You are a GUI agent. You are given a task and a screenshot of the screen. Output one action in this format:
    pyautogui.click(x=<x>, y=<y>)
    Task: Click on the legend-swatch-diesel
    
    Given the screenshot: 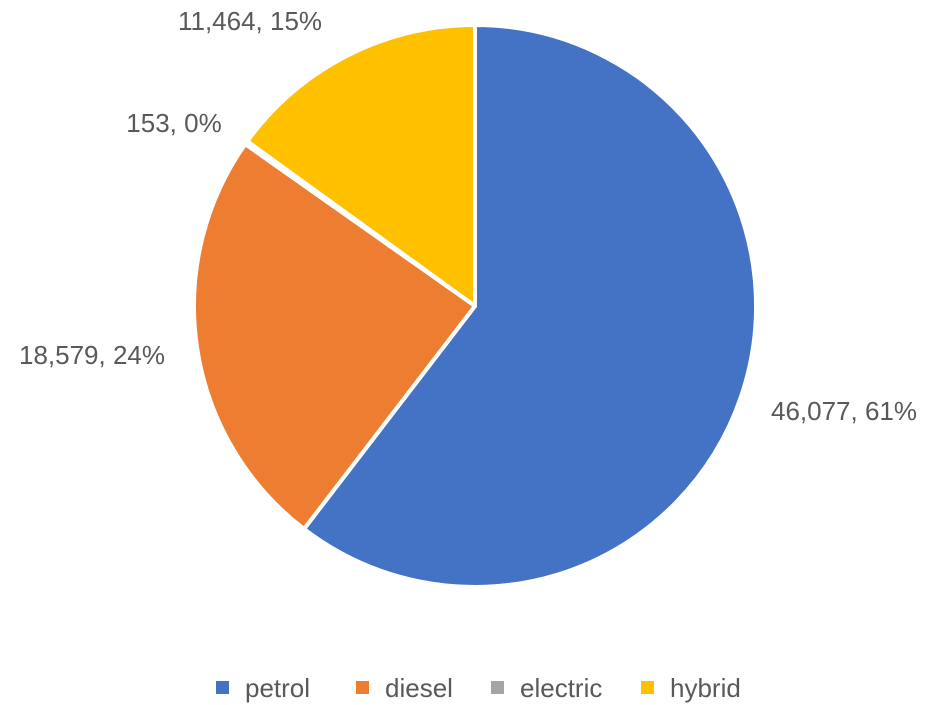 What is the action you would take?
    pyautogui.click(x=362, y=687)
    